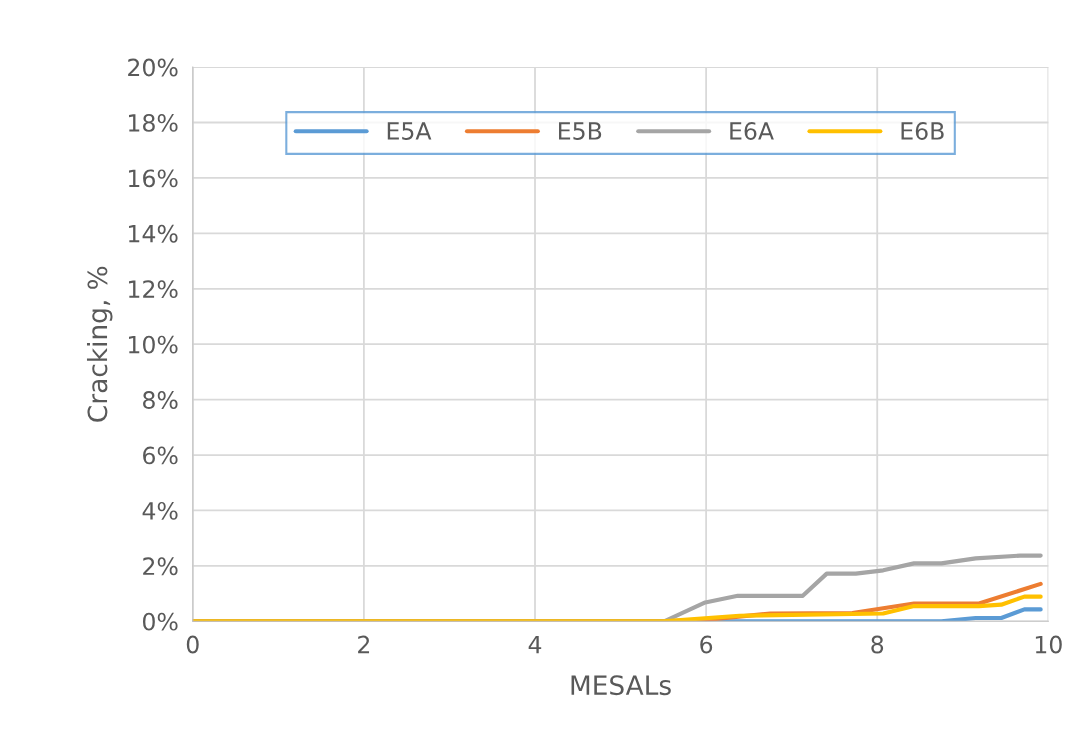 This screenshot has height=754, width=1083. What do you see at coordinates (153, 178) in the screenshot?
I see `y-tick-label: 16%` at bounding box center [153, 178].